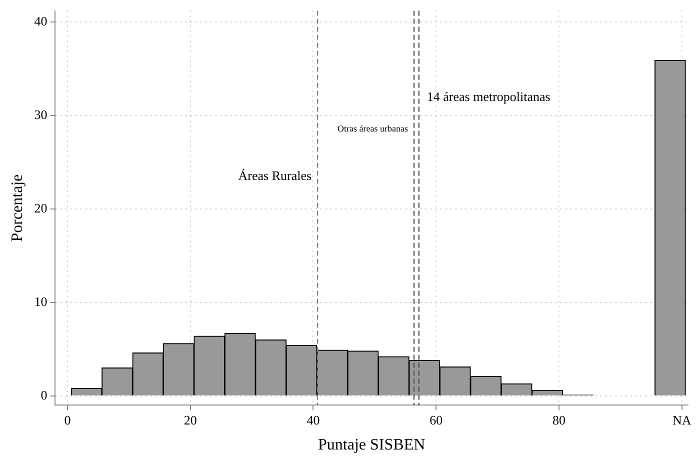  Describe the element at coordinates (373, 128) in the screenshot. I see `ref-line-label: Otras áreas urbanas` at that location.